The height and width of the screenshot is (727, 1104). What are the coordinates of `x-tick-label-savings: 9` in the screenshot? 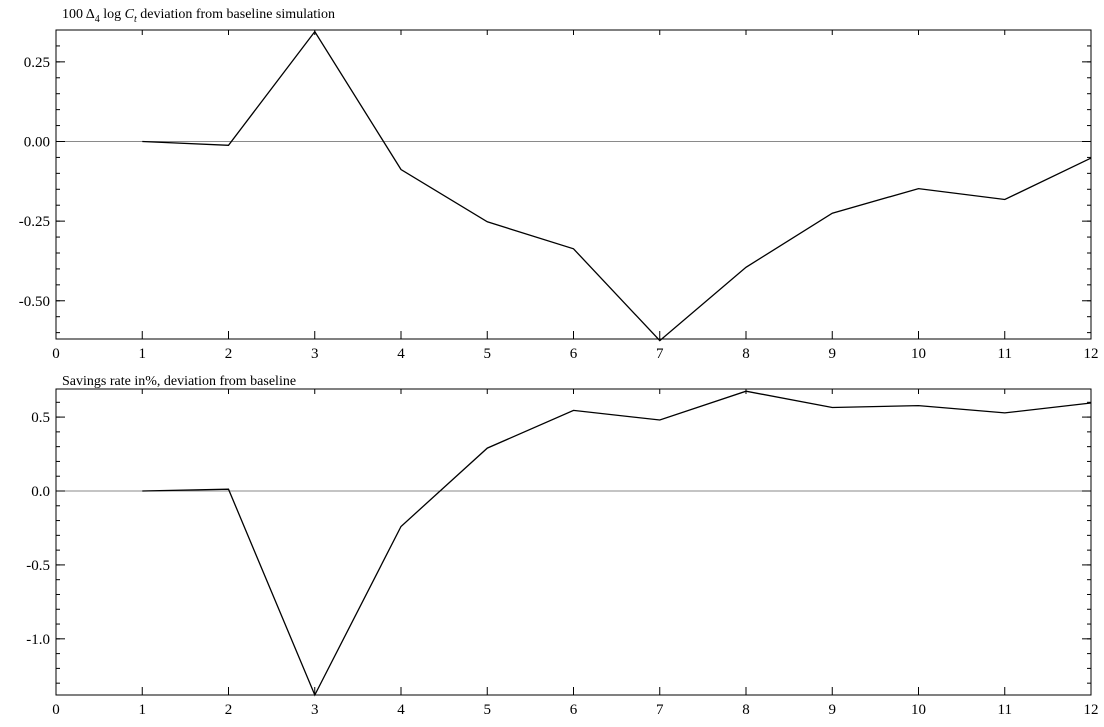 It's located at (833, 710).